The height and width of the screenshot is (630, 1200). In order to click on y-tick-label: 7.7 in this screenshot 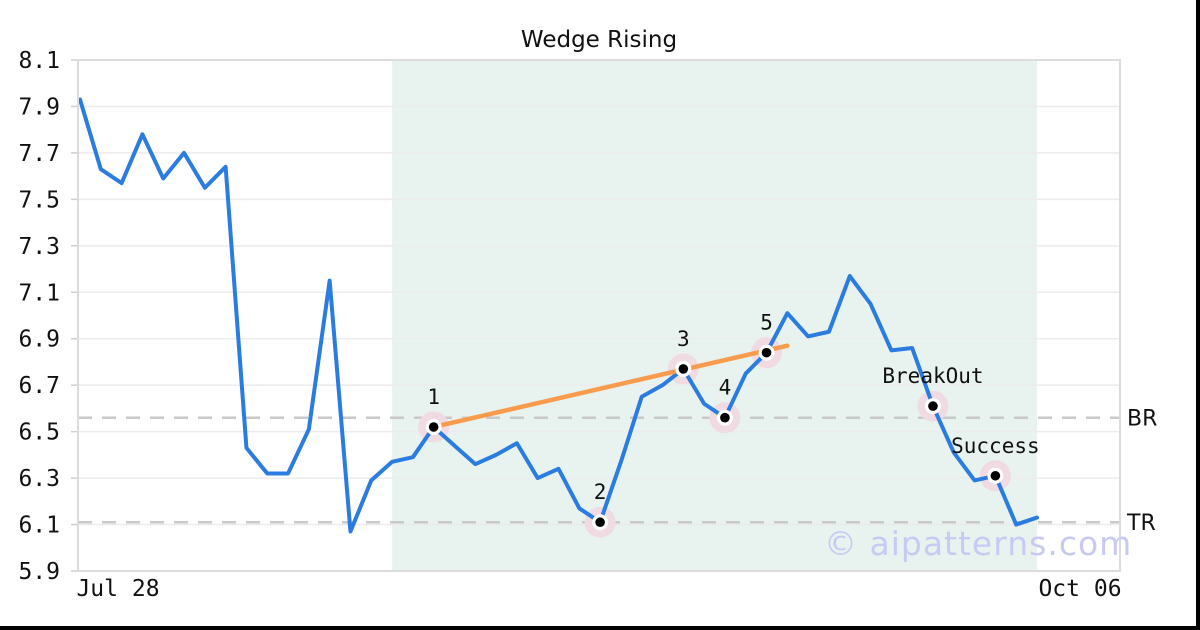, I will do `click(39, 154)`.